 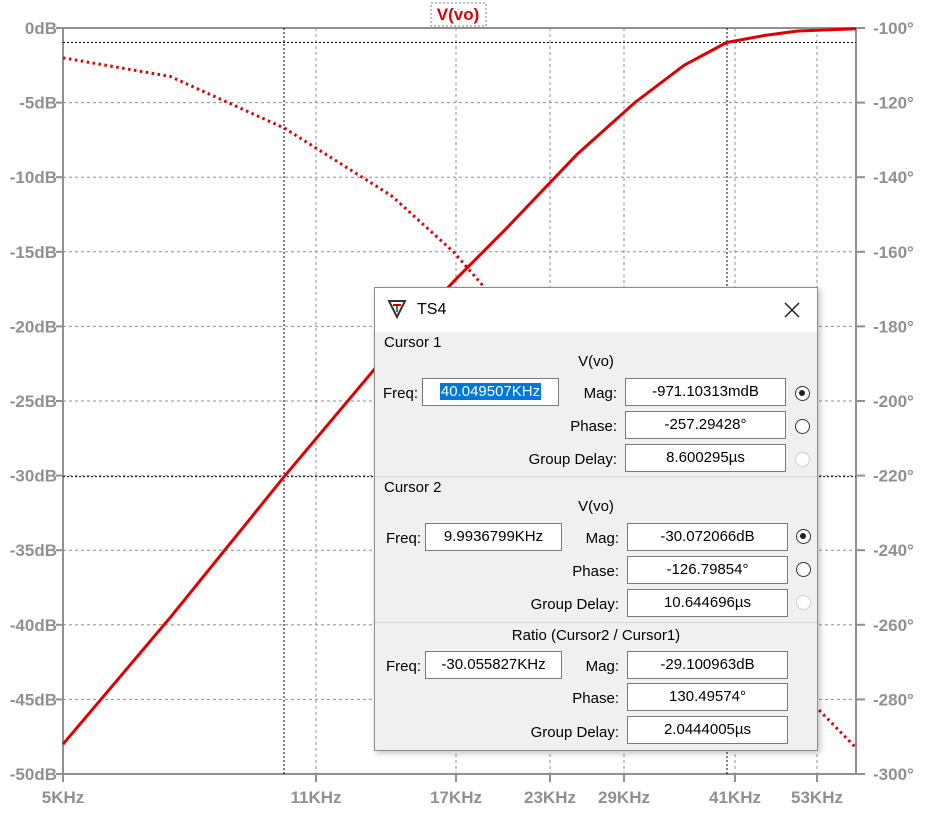 I want to click on x-tick-label: 53KHz, so click(x=817, y=797).